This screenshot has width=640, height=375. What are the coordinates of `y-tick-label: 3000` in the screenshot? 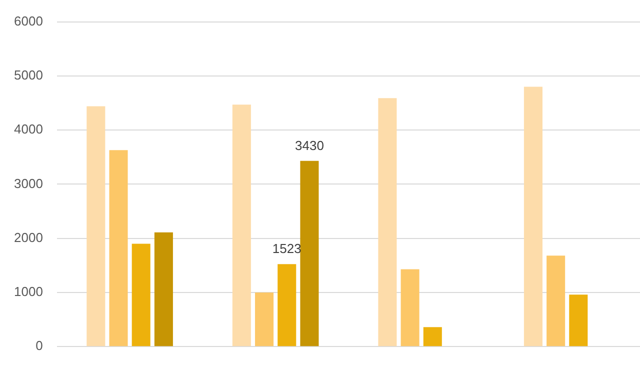 It's located at (28, 183).